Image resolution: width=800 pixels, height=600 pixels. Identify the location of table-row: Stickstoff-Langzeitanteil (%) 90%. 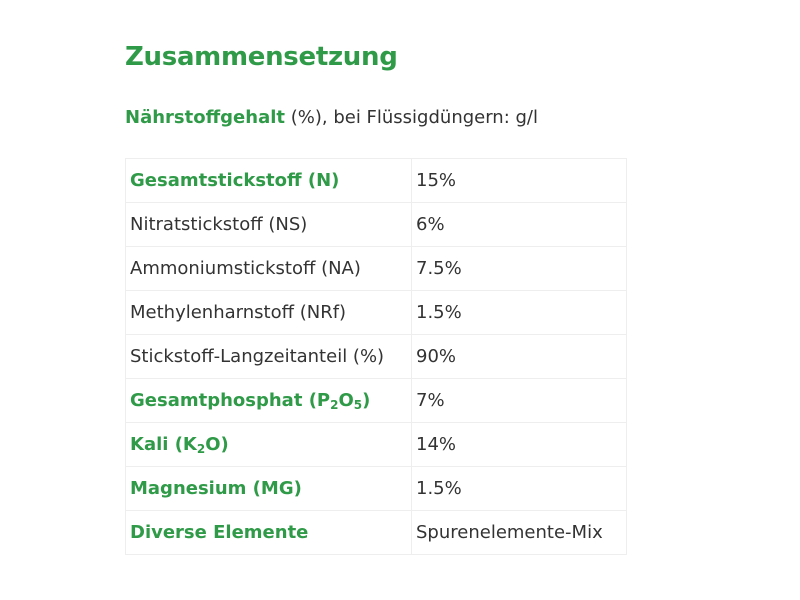
(376, 356).